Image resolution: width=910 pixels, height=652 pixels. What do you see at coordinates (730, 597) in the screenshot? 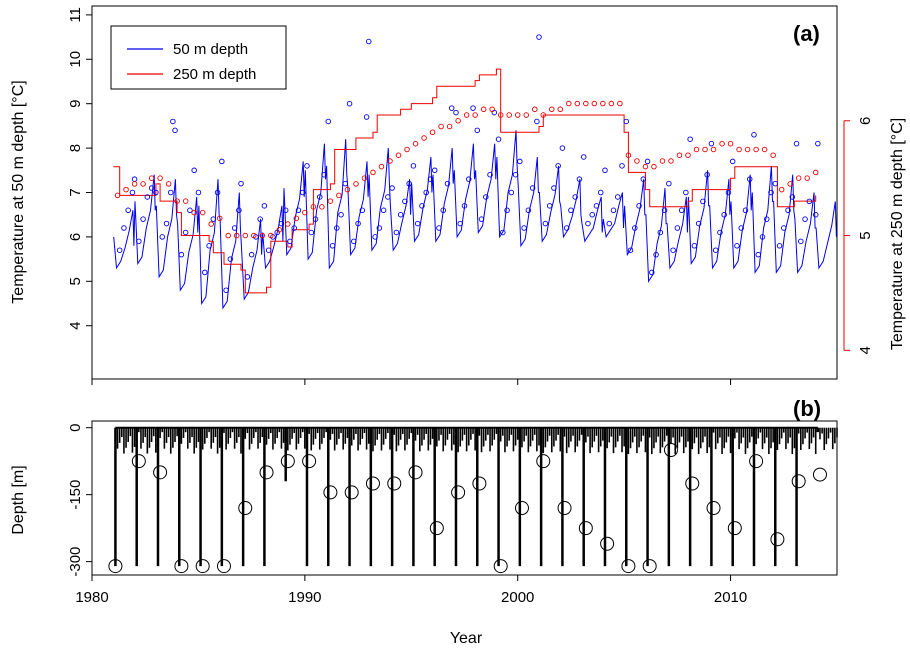
I see `x-tick-label: 2010` at bounding box center [730, 597].